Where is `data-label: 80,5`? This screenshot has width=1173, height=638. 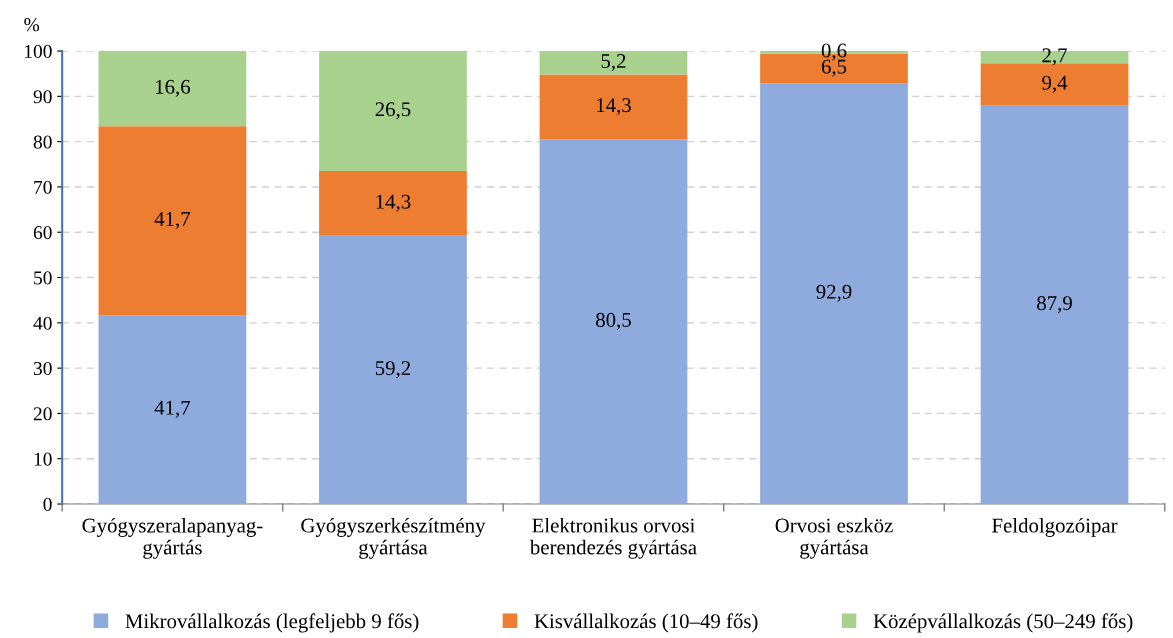
data-label: 80,5 is located at coordinates (613, 321).